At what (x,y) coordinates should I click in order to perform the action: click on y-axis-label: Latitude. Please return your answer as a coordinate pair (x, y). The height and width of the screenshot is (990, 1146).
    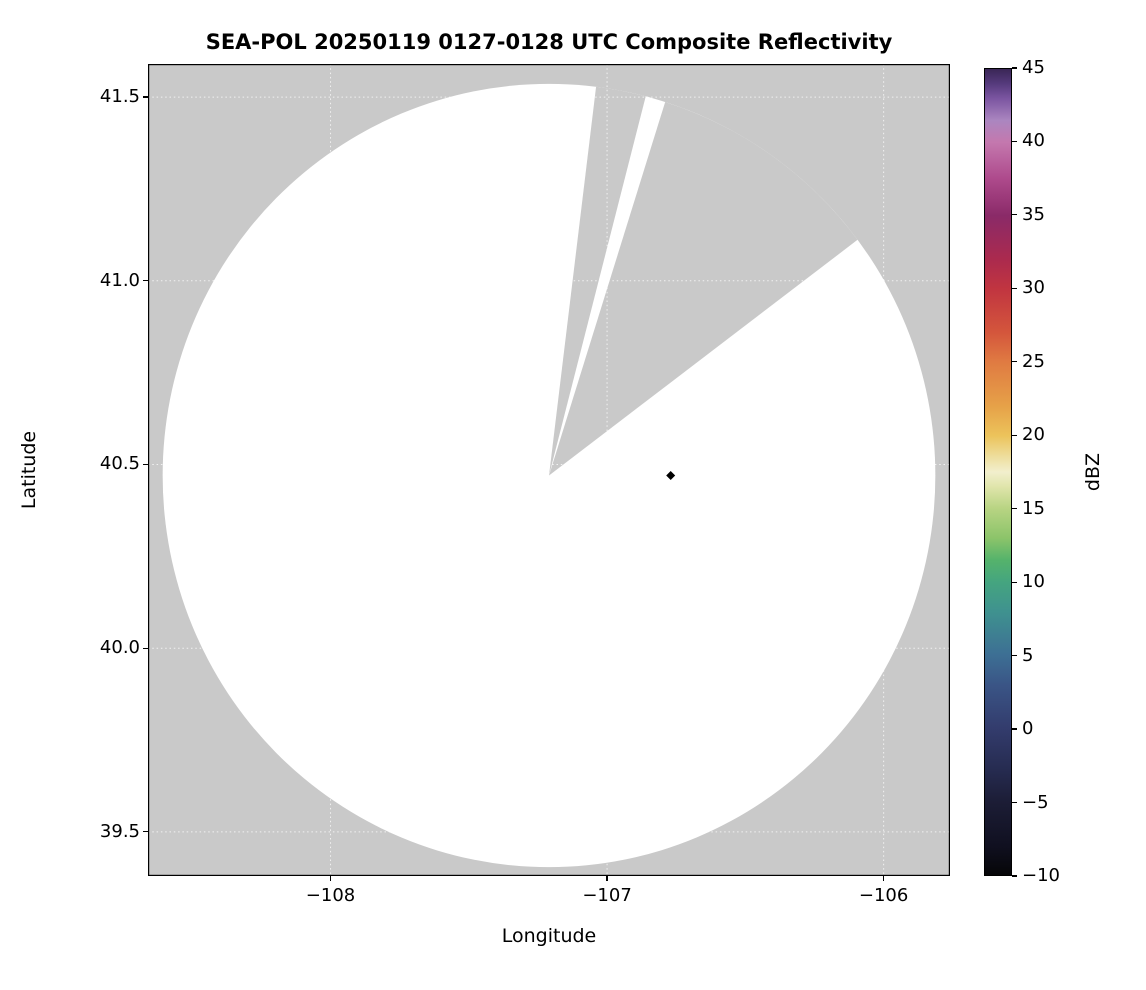
    Looking at the image, I should click on (29, 470).